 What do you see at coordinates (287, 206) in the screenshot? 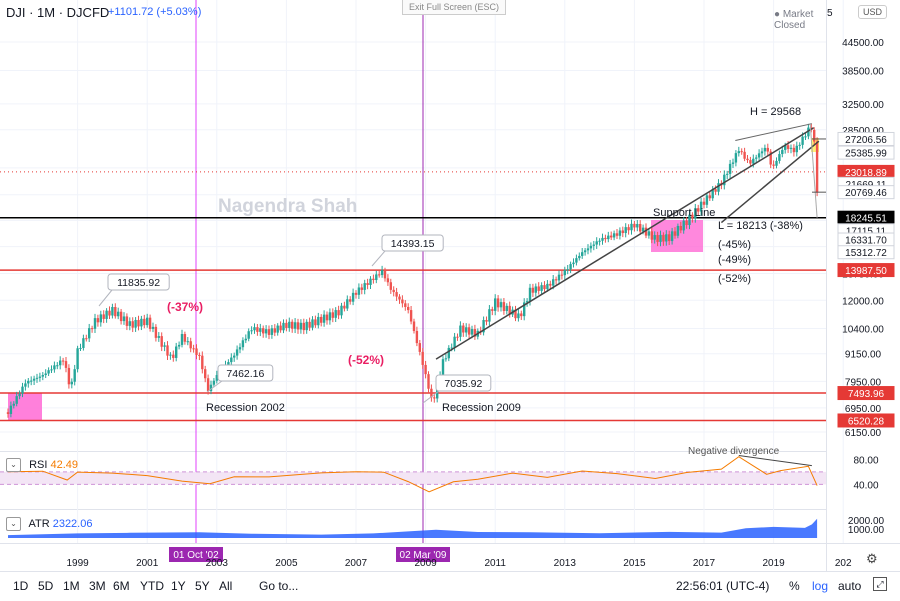
I see `watermark: Nagendra Shah` at bounding box center [287, 206].